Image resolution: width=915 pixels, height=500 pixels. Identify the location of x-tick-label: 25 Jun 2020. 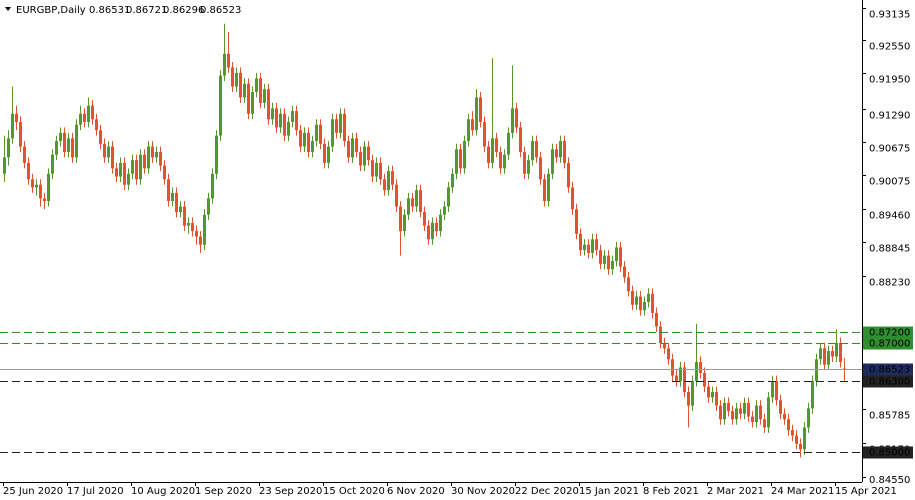
(33, 491).